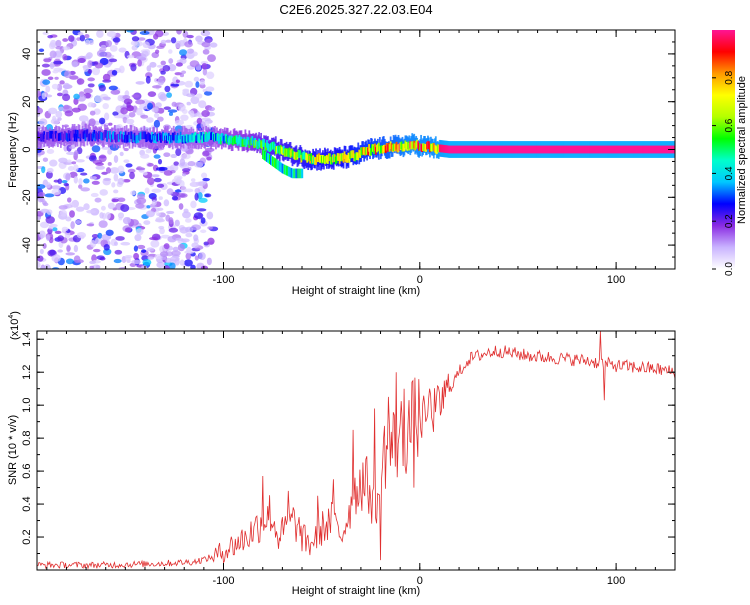 This screenshot has height=605, width=750. Describe the element at coordinates (723, 149) in the screenshot. I see `colorbar-gradient` at that location.